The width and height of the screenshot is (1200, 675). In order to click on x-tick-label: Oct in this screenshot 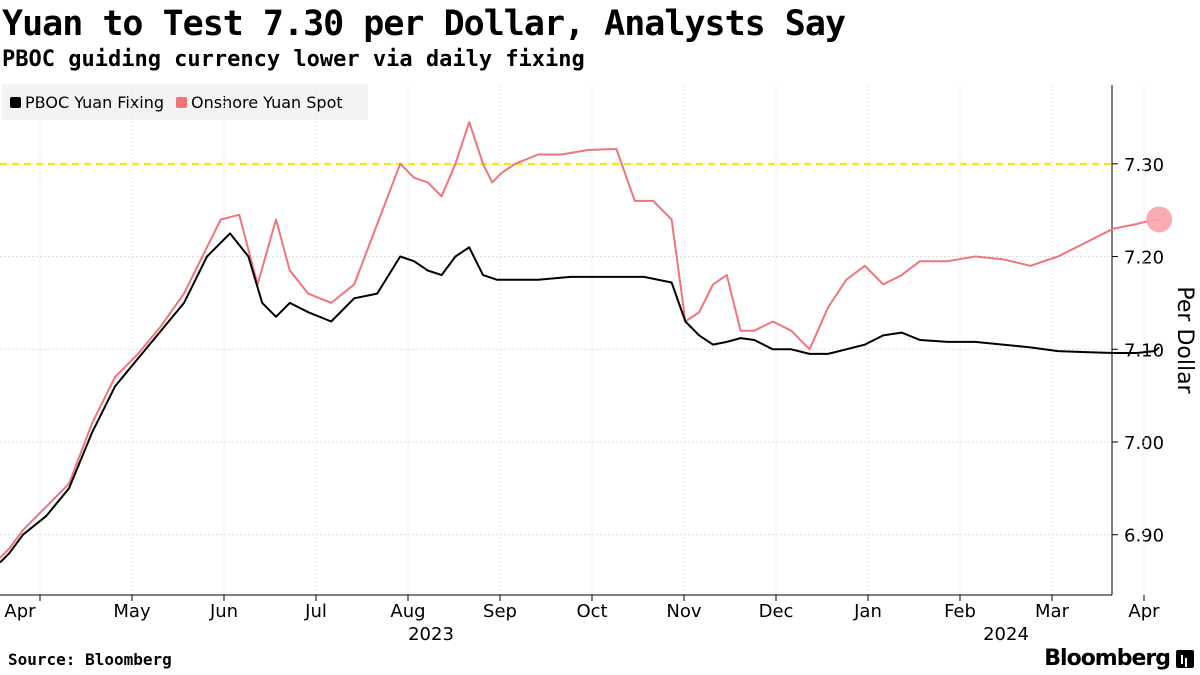, I will do `click(591, 611)`.